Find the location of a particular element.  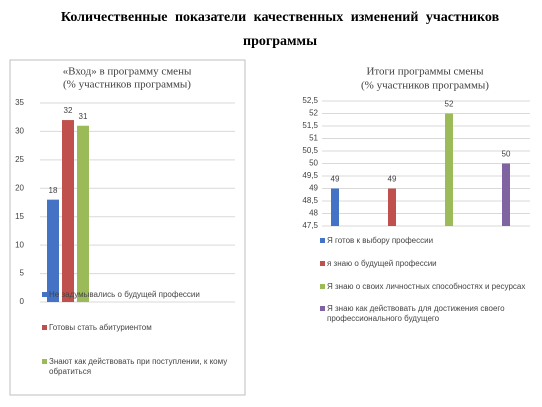

data-label: 31 is located at coordinates (83, 116).